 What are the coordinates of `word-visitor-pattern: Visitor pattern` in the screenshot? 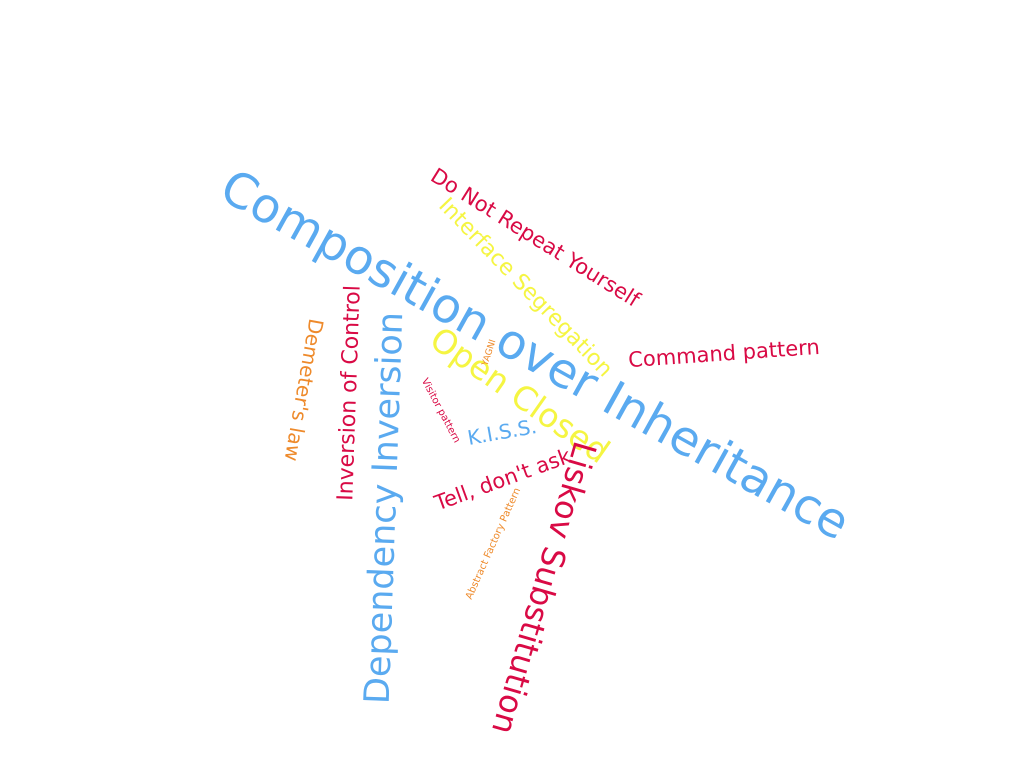 It's located at (440, 410).